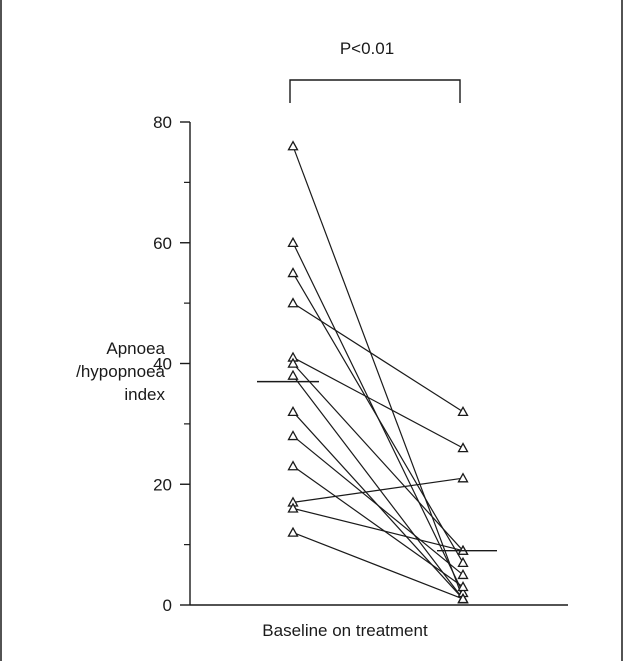  Describe the element at coordinates (162, 484) in the screenshot. I see `y-tick-label: 20` at that location.